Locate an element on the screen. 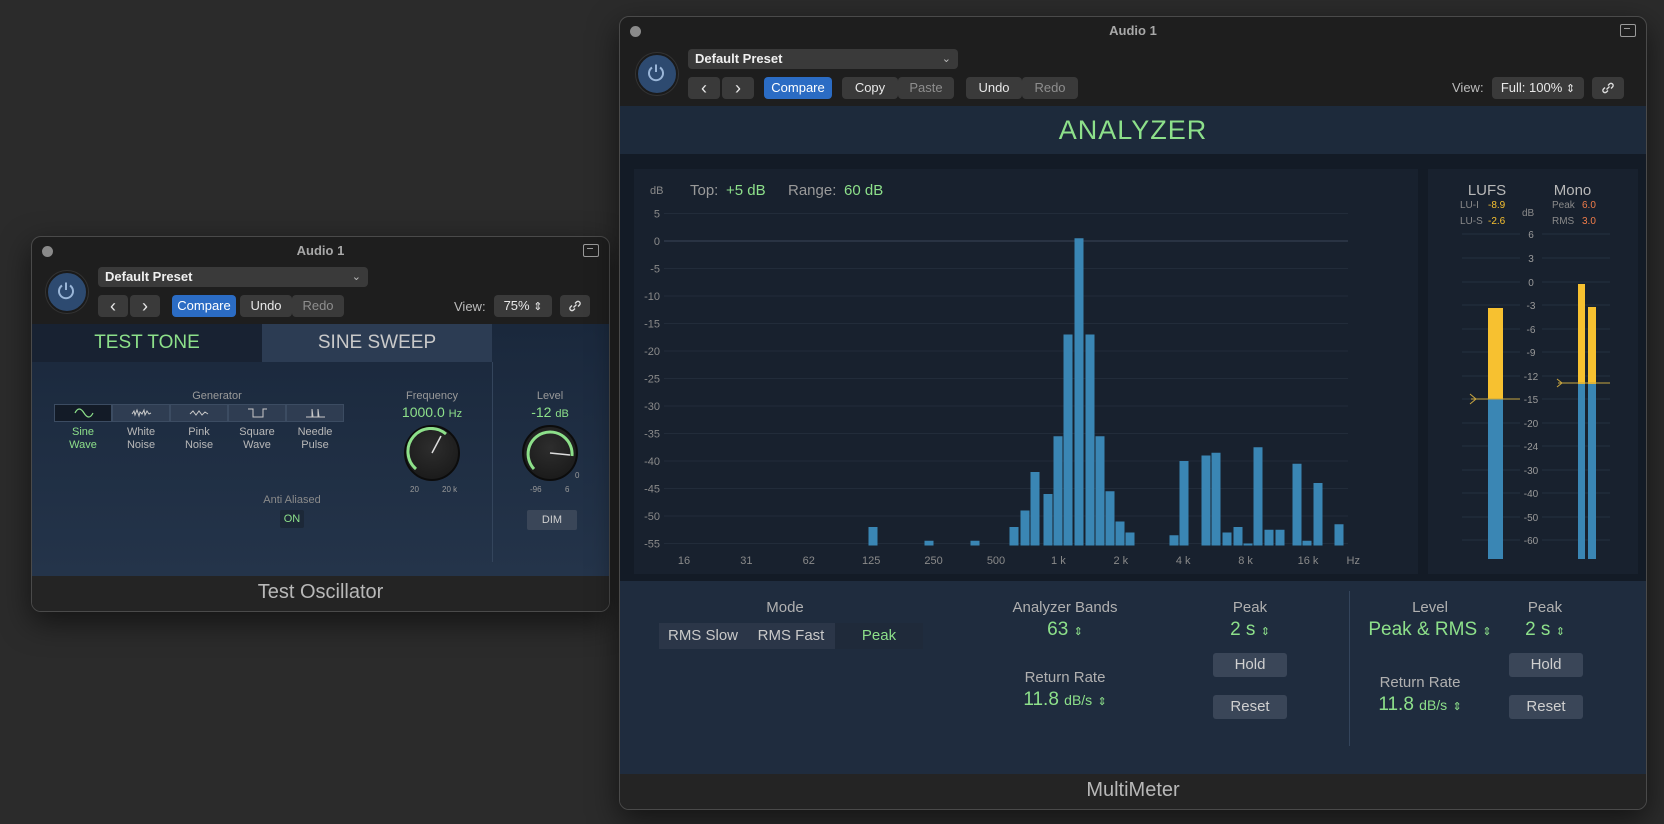  peak-hold-time-value-2: 2 s ⇕ is located at coordinates (1545, 629).